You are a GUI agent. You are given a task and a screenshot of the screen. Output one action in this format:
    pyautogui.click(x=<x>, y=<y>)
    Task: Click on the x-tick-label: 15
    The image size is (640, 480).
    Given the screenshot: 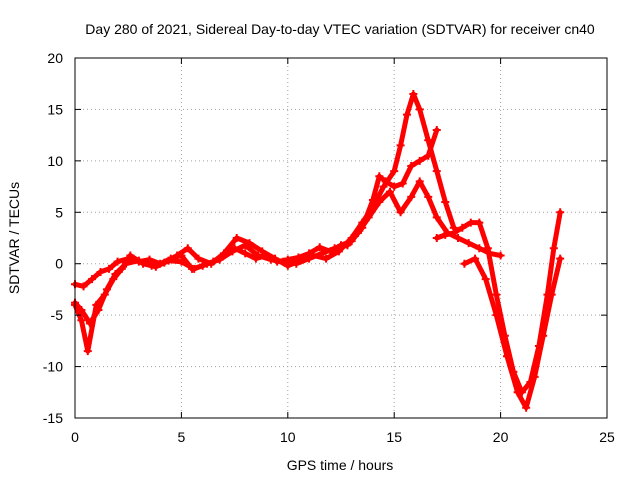 What is the action you would take?
    pyautogui.click(x=394, y=437)
    